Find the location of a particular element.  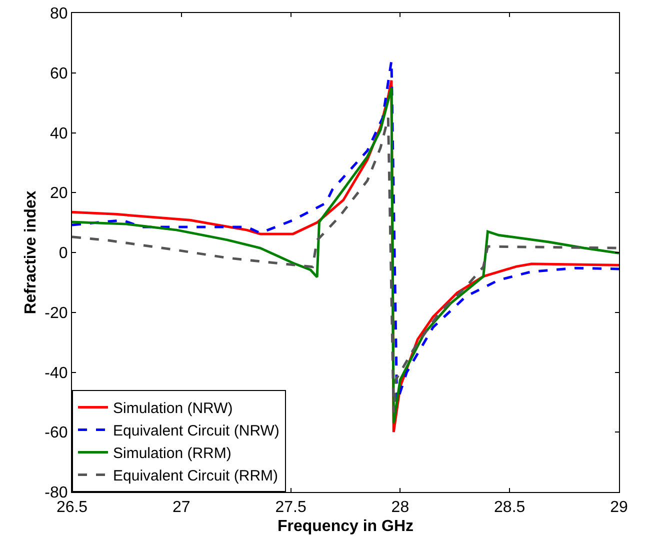

y-tick-label: -60 is located at coordinates (56, 433).